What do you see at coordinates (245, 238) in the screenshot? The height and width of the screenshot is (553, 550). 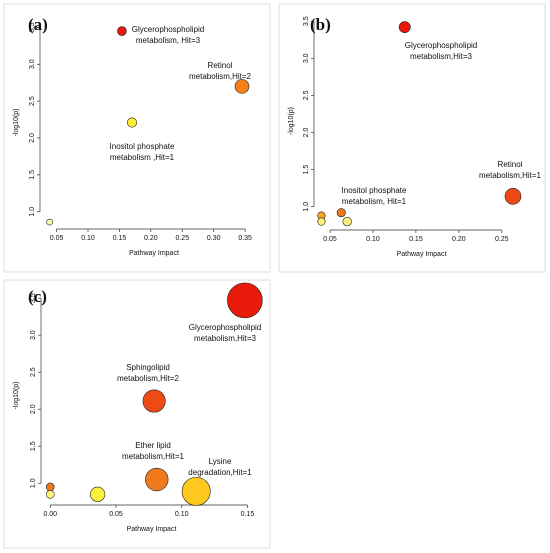 I see `x-tick-label: 0.35` at bounding box center [245, 238].